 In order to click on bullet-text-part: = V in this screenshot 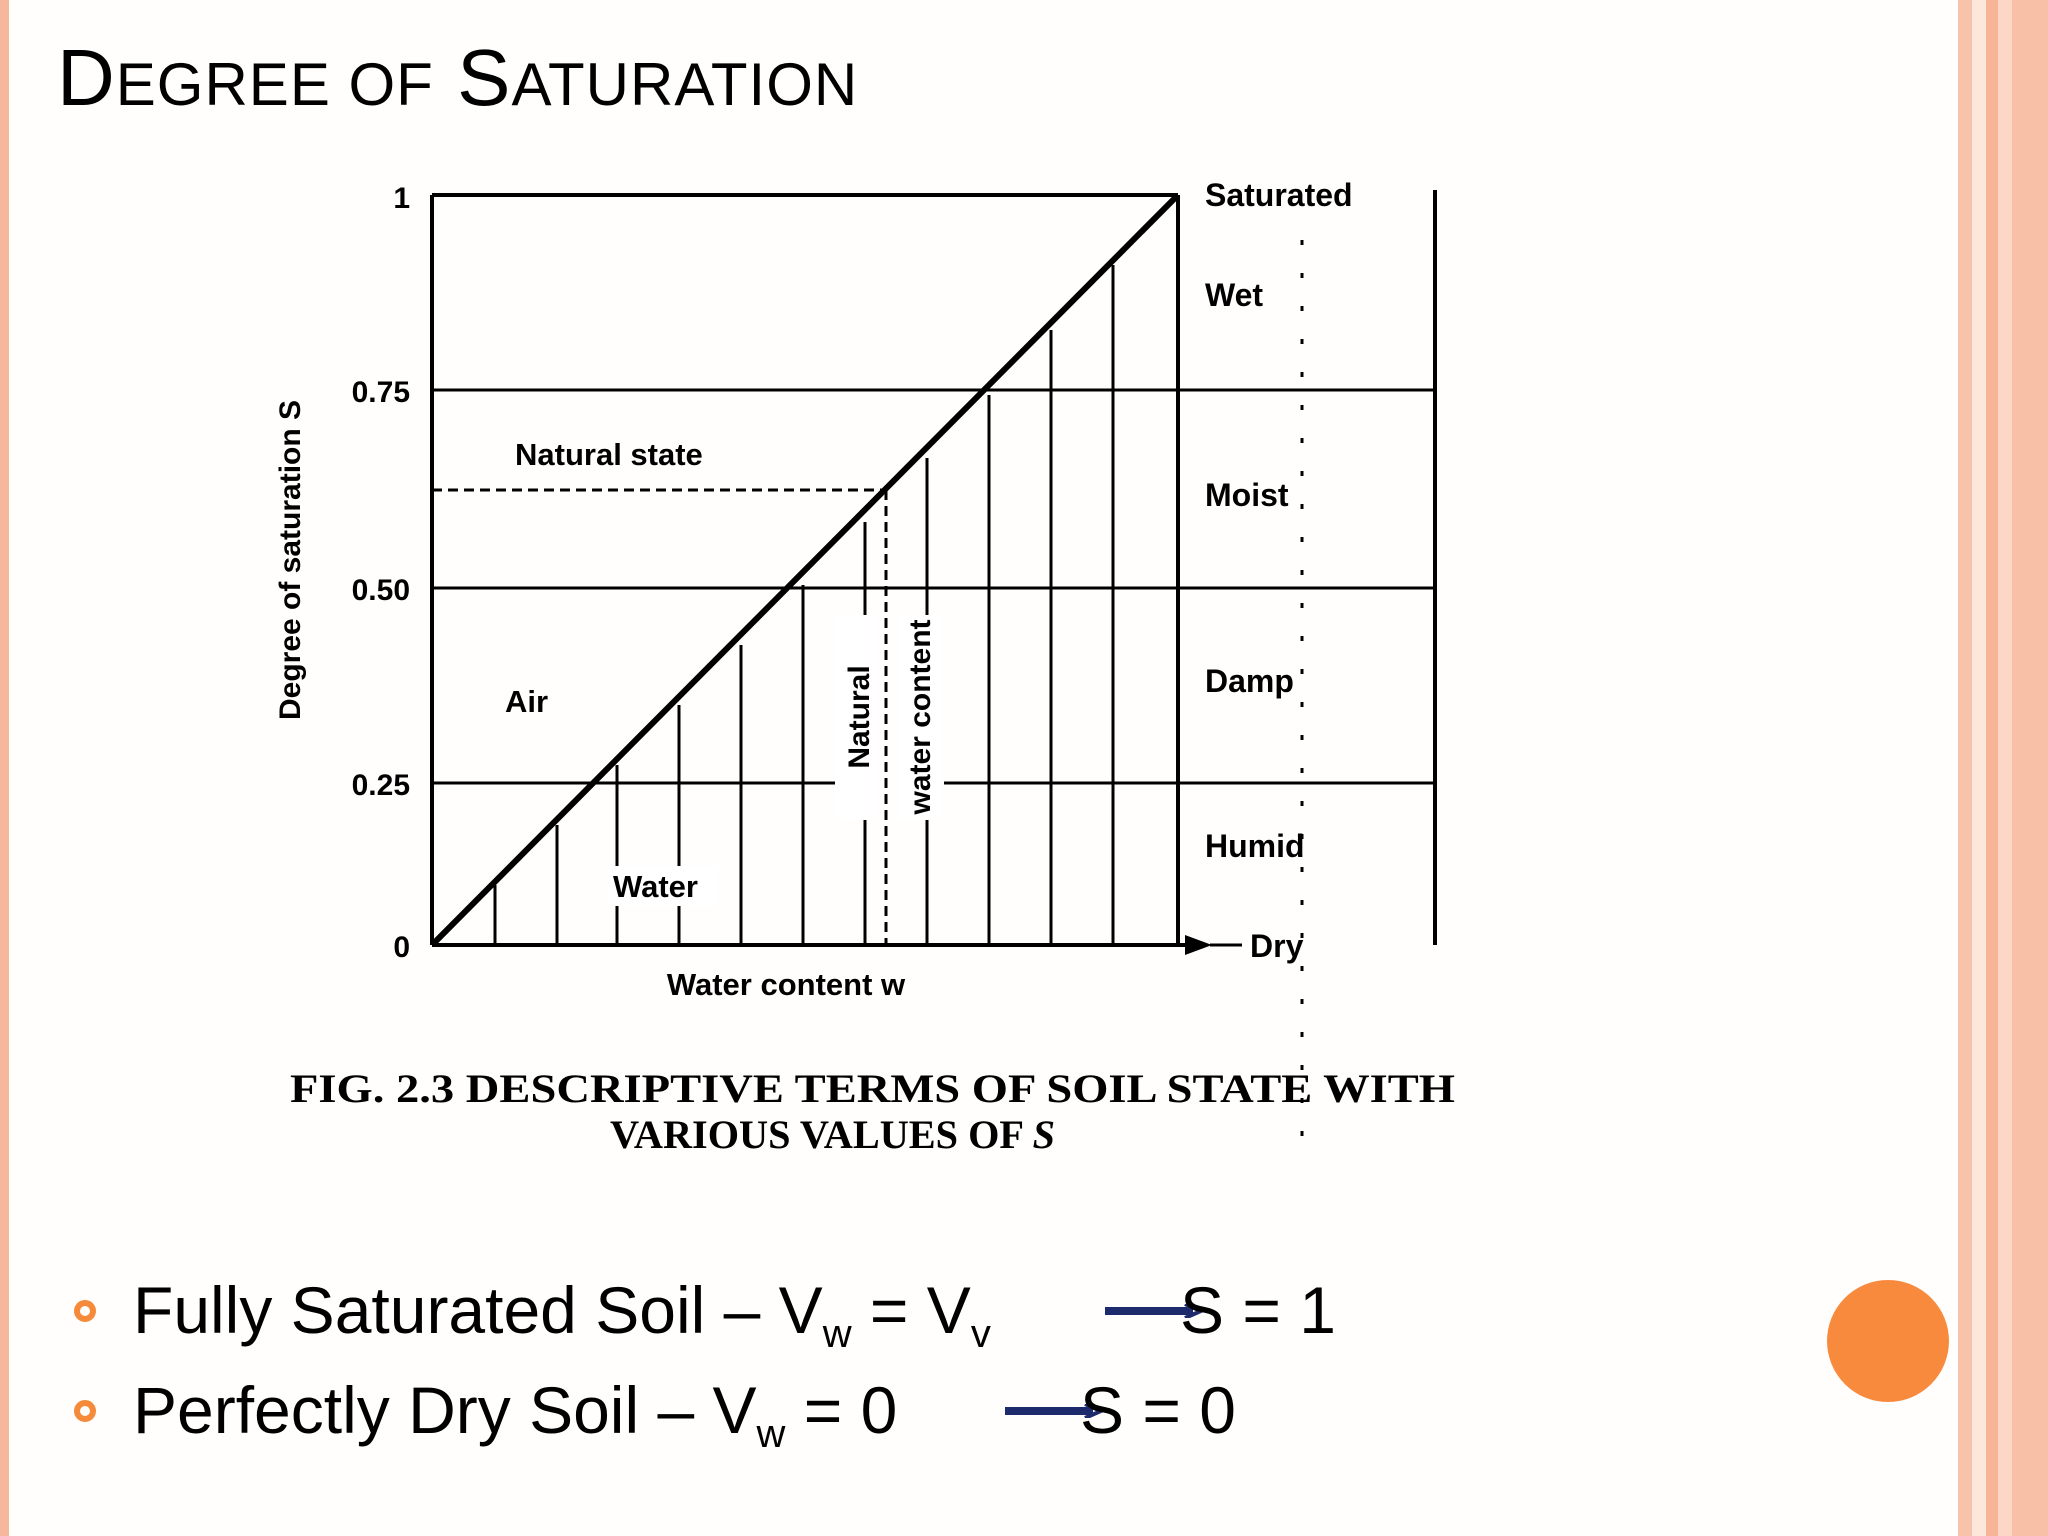, I will do `click(911, 1310)`.